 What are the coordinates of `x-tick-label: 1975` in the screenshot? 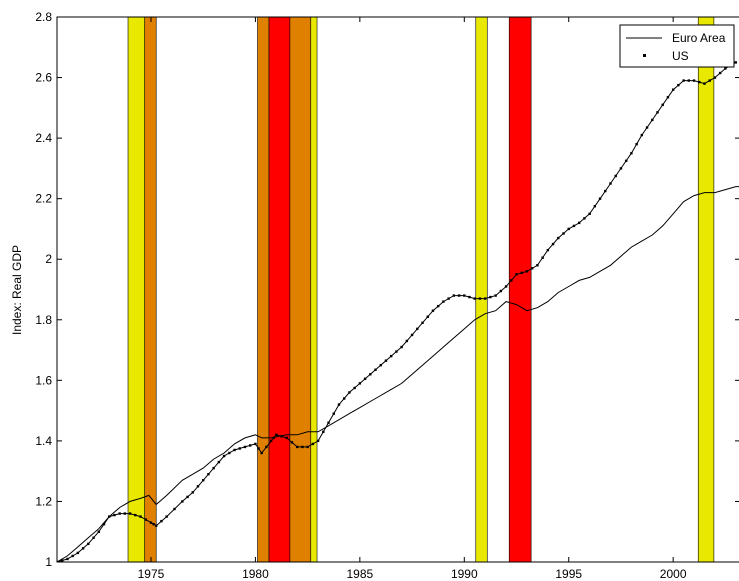 It's located at (151, 574).